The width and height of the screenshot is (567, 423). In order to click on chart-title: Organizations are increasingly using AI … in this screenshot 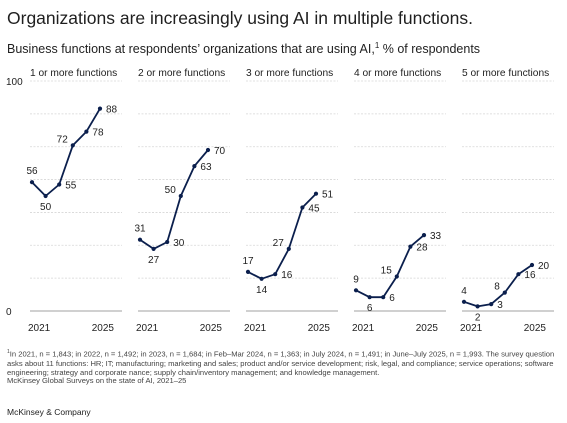, I will do `click(240, 18)`.